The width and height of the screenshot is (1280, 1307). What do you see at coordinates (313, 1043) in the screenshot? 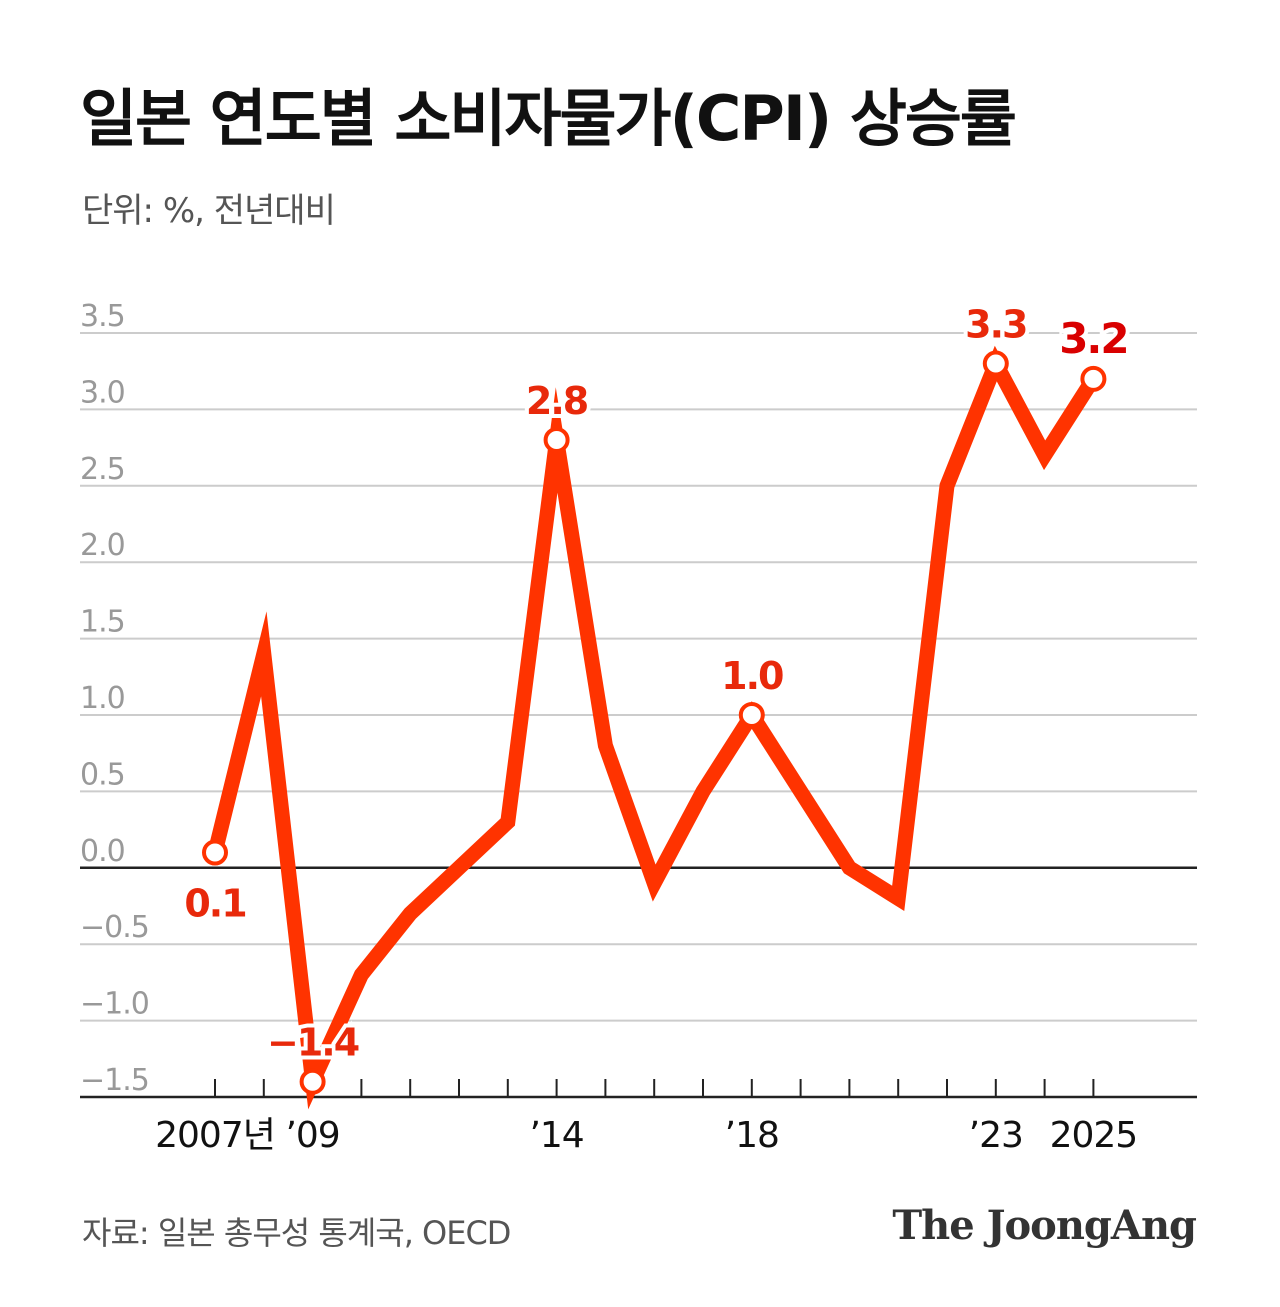
I see `data-label: −1.4` at bounding box center [313, 1043].